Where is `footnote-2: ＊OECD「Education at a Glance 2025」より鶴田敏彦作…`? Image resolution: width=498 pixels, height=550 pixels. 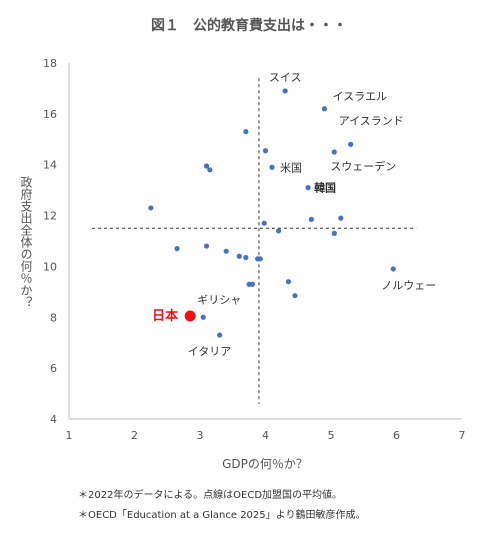 footnote-2: ＊OECD「Education at a Glance 2025」より鶴田敏彦作… is located at coordinates (222, 515).